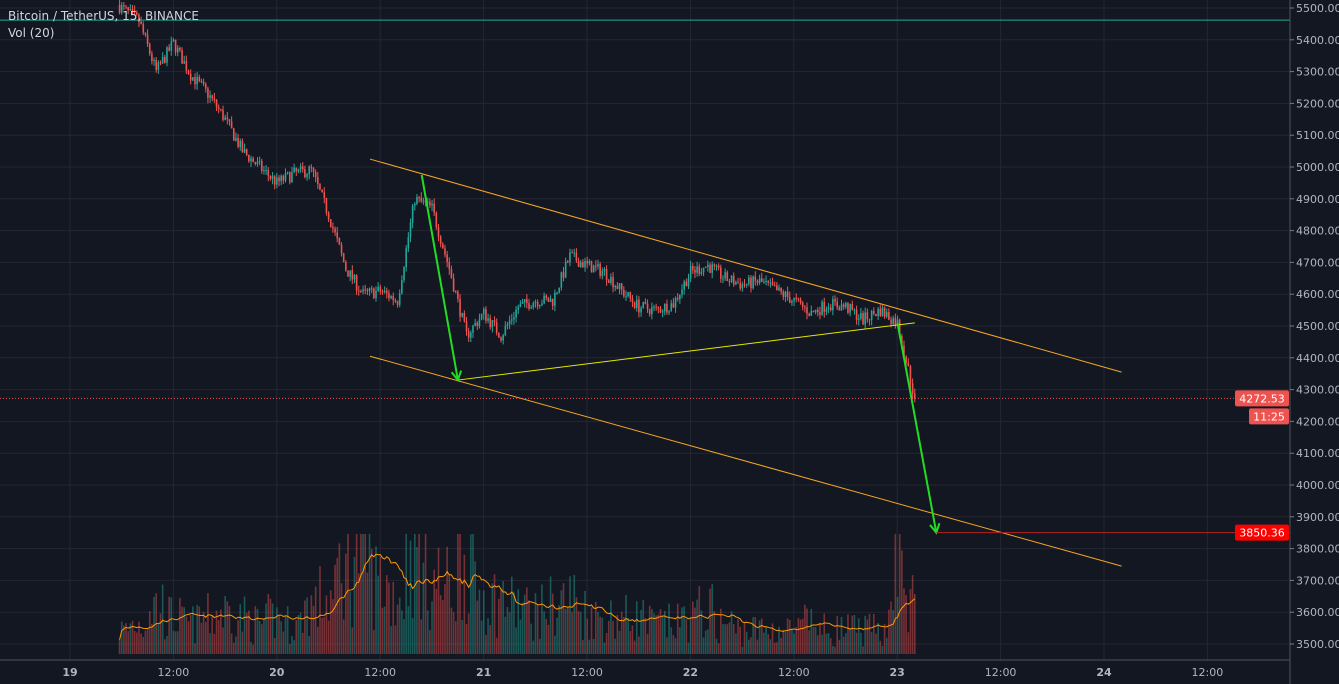 The width and height of the screenshot is (1339, 684). Describe the element at coordinates (441, 278) in the screenshot. I see `arrow-drop-1-icon` at that location.